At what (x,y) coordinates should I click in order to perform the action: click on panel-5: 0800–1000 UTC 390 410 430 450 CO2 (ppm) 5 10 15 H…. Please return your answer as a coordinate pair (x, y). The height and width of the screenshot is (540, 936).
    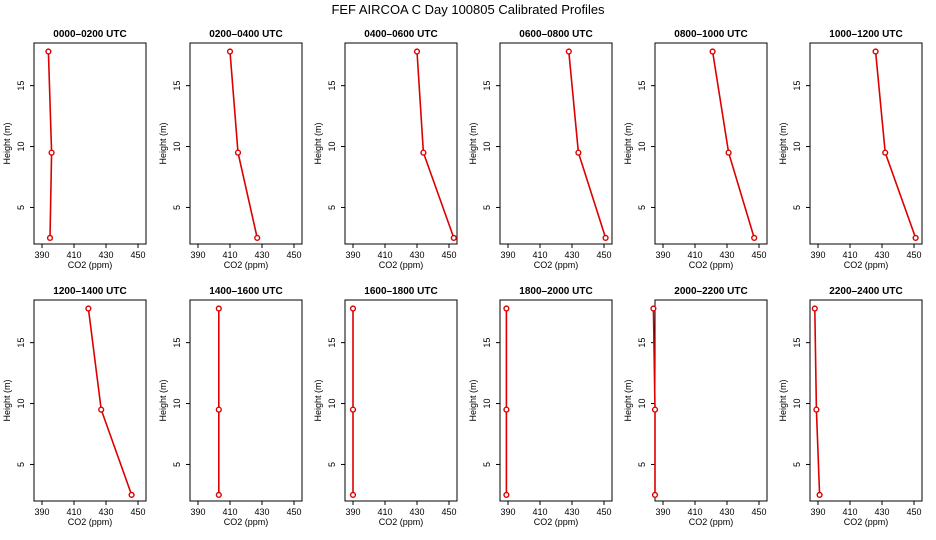
    Looking at the image, I should click on (695, 149).